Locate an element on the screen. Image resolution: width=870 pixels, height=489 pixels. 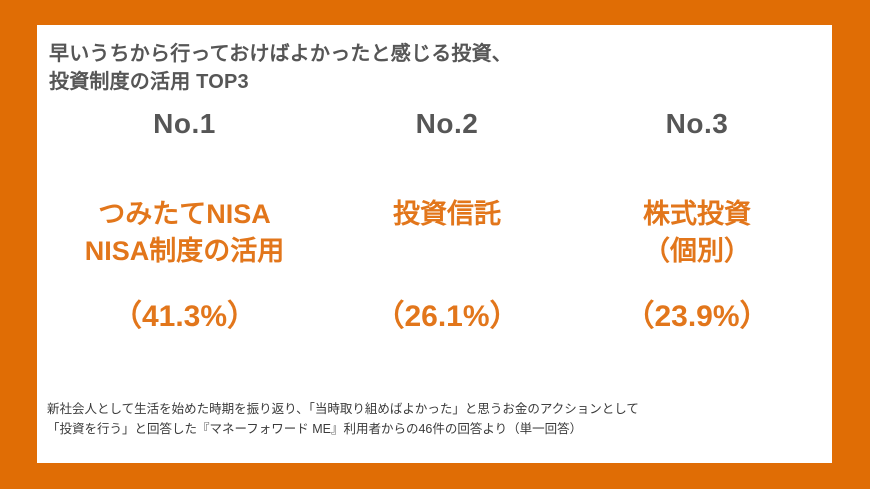
answer-block-1: つみたてNISA NISA制度の活用 is located at coordinates (185, 238).